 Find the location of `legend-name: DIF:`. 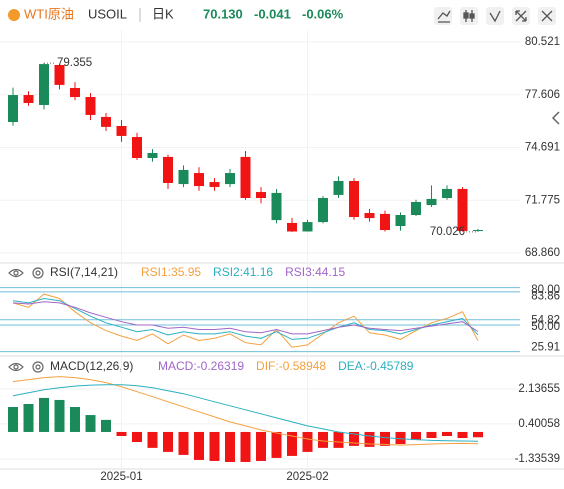

legend-name: DIF: is located at coordinates (267, 366).